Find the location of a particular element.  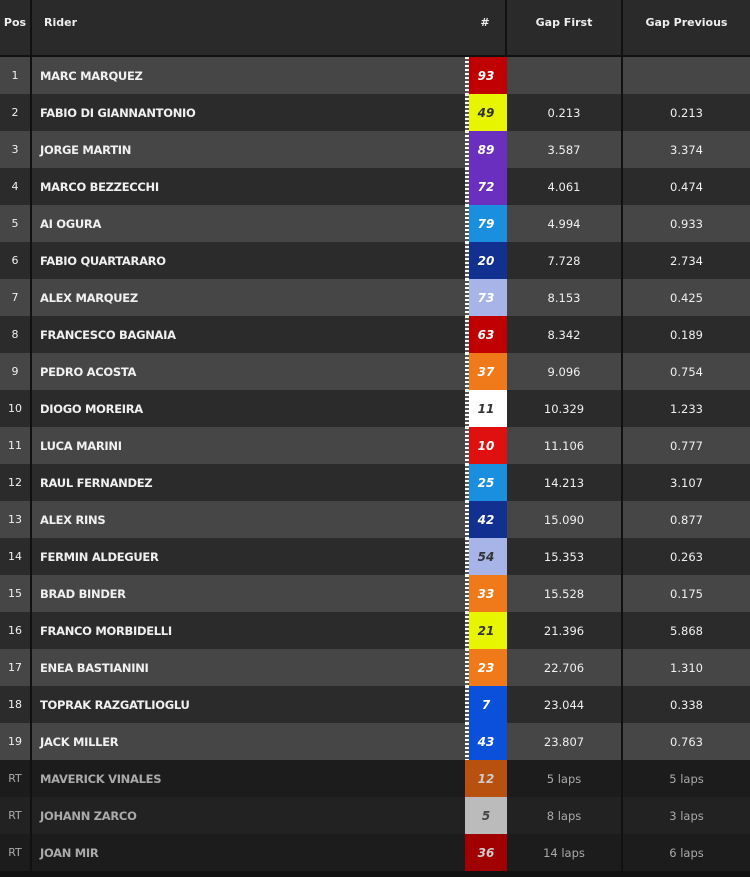

rider-number: 37 is located at coordinates (486, 371).